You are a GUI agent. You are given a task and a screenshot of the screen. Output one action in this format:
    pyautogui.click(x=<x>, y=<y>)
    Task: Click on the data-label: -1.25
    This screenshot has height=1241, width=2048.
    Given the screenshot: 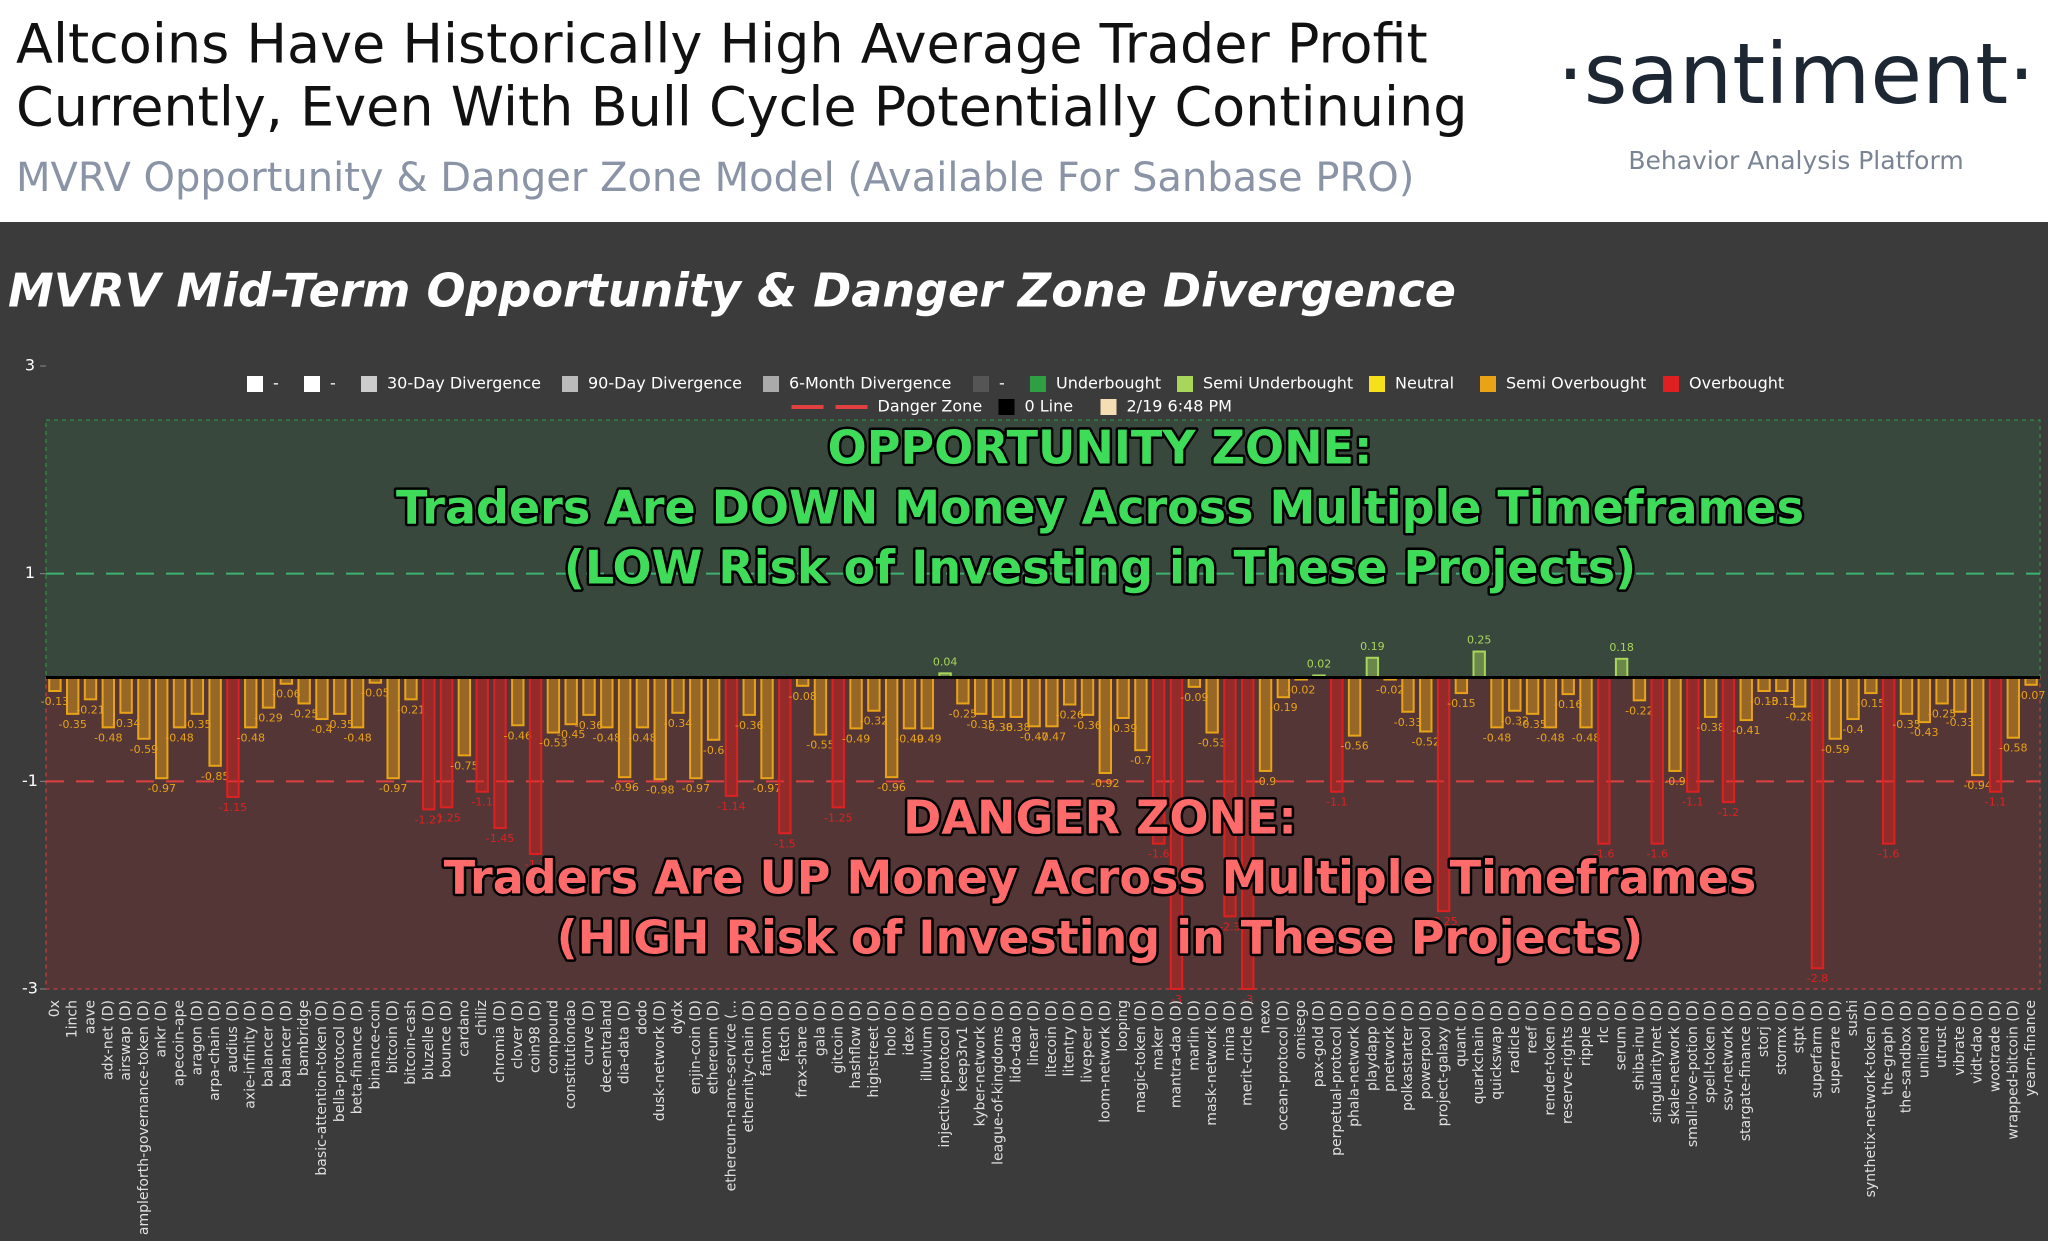 What is the action you would take?
    pyautogui.click(x=838, y=817)
    